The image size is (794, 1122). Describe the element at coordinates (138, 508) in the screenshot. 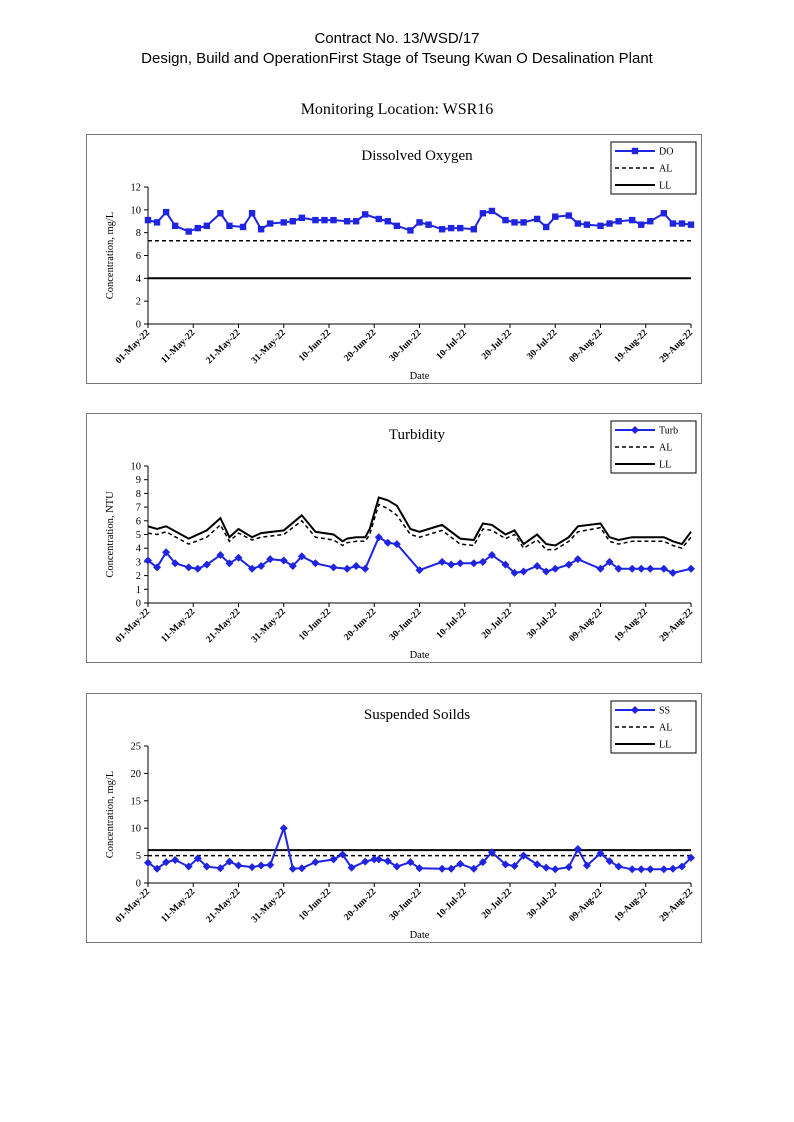

I see `y-tick-label: 7` at that location.